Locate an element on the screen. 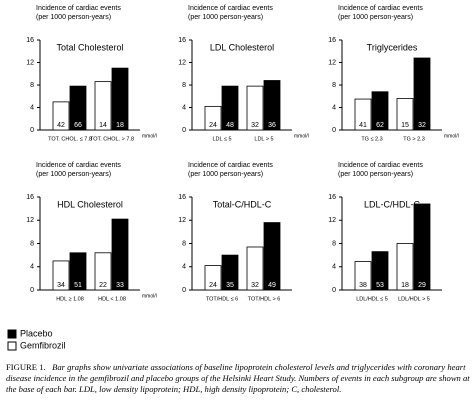  legend-label: Gemfibrozil is located at coordinates (43, 345).